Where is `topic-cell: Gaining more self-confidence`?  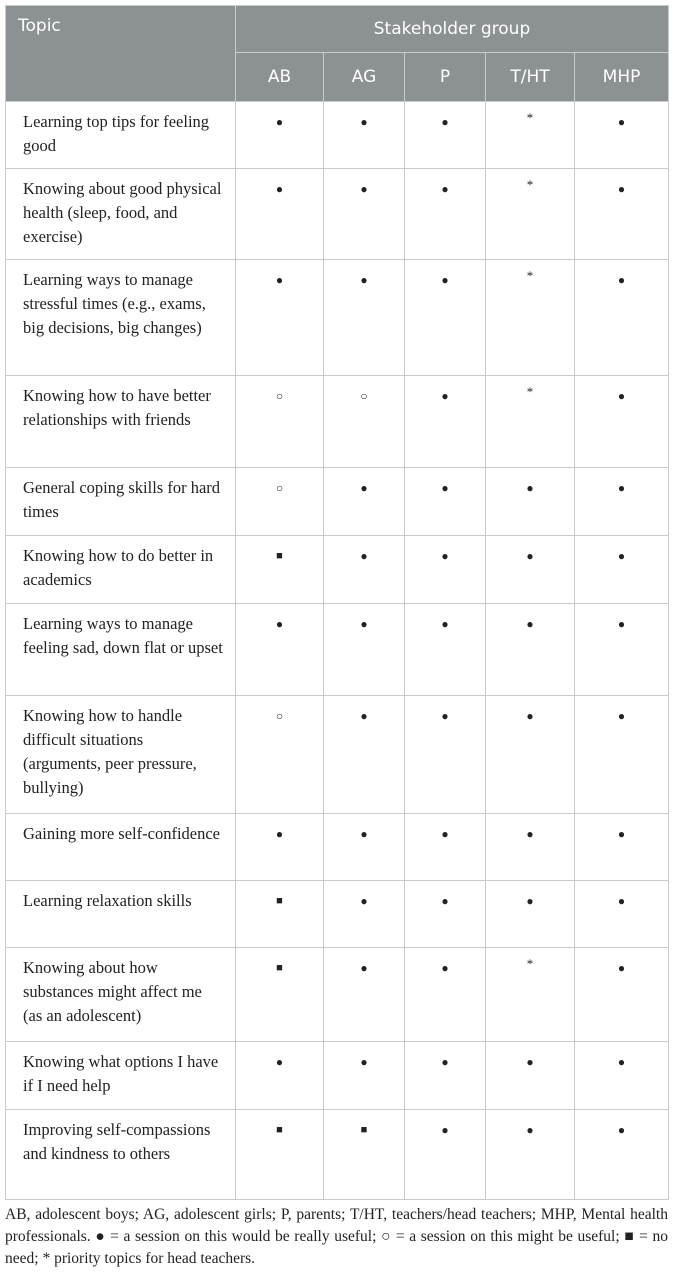 topic-cell: Gaining more self-confidence is located at coordinates (120, 847).